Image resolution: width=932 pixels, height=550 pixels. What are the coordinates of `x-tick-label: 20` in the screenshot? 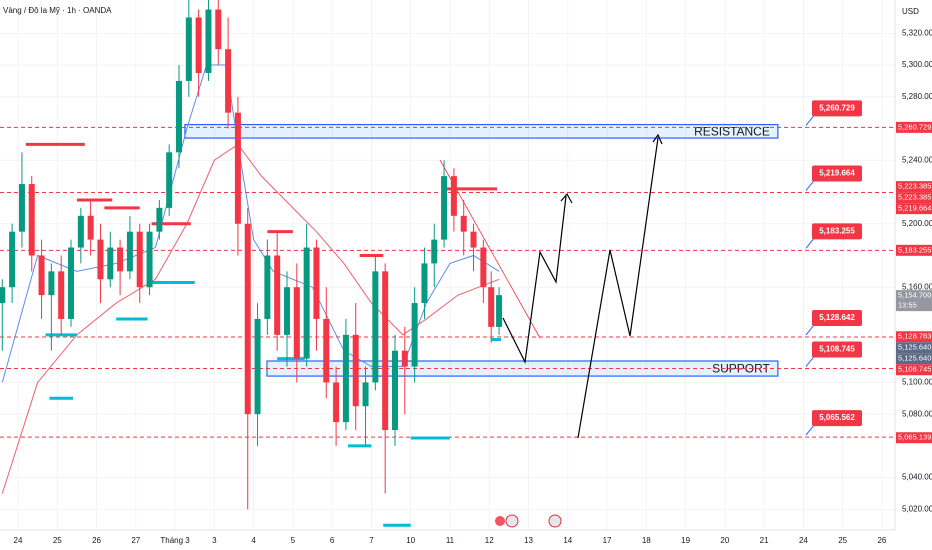 It's located at (724, 540).